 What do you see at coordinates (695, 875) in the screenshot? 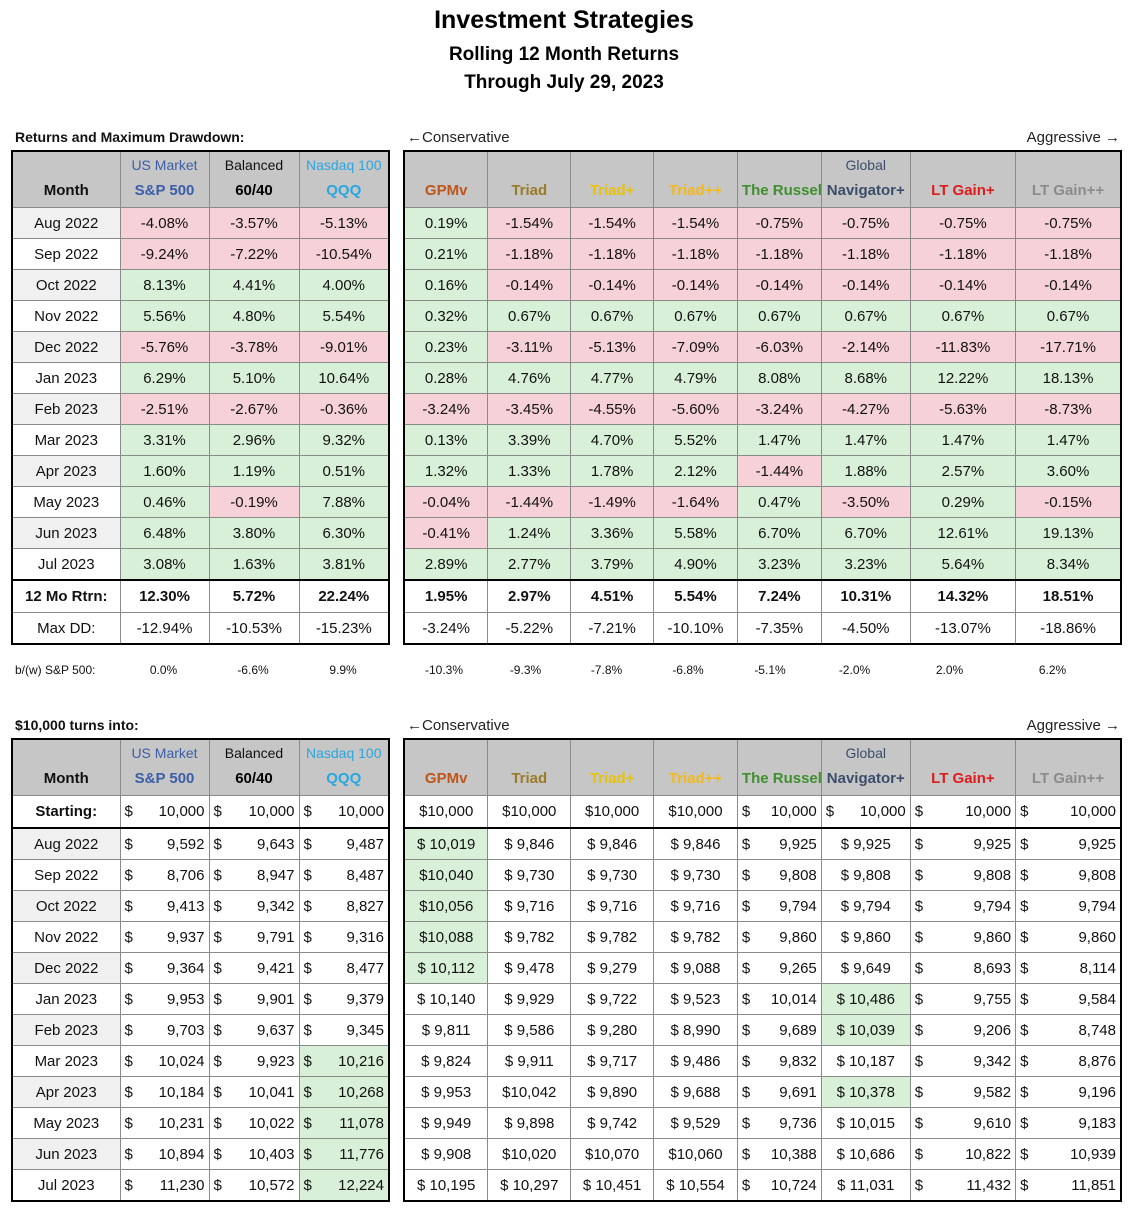
I see `money-cell: $ 9,730` at bounding box center [695, 875].